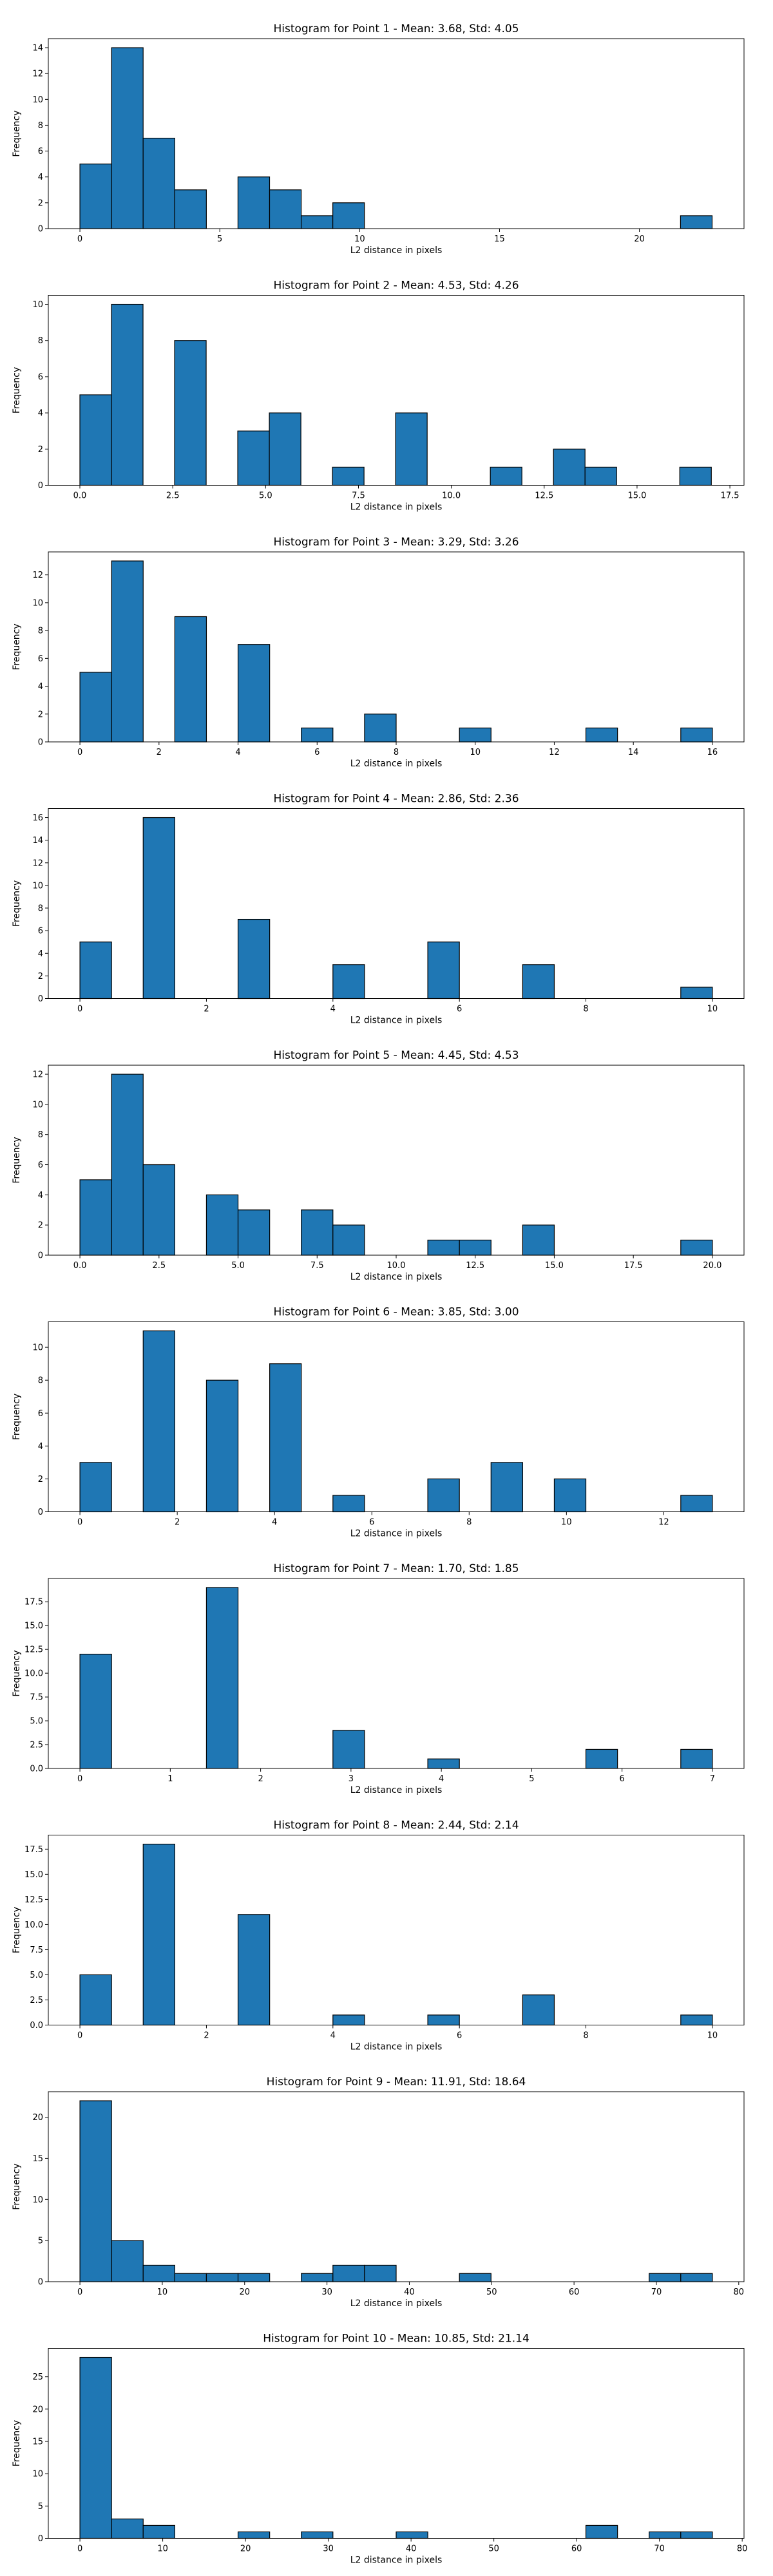 This screenshot has height=2576, width=773. I want to click on chart-10-ytick-label: 20, so click(37, 2409).